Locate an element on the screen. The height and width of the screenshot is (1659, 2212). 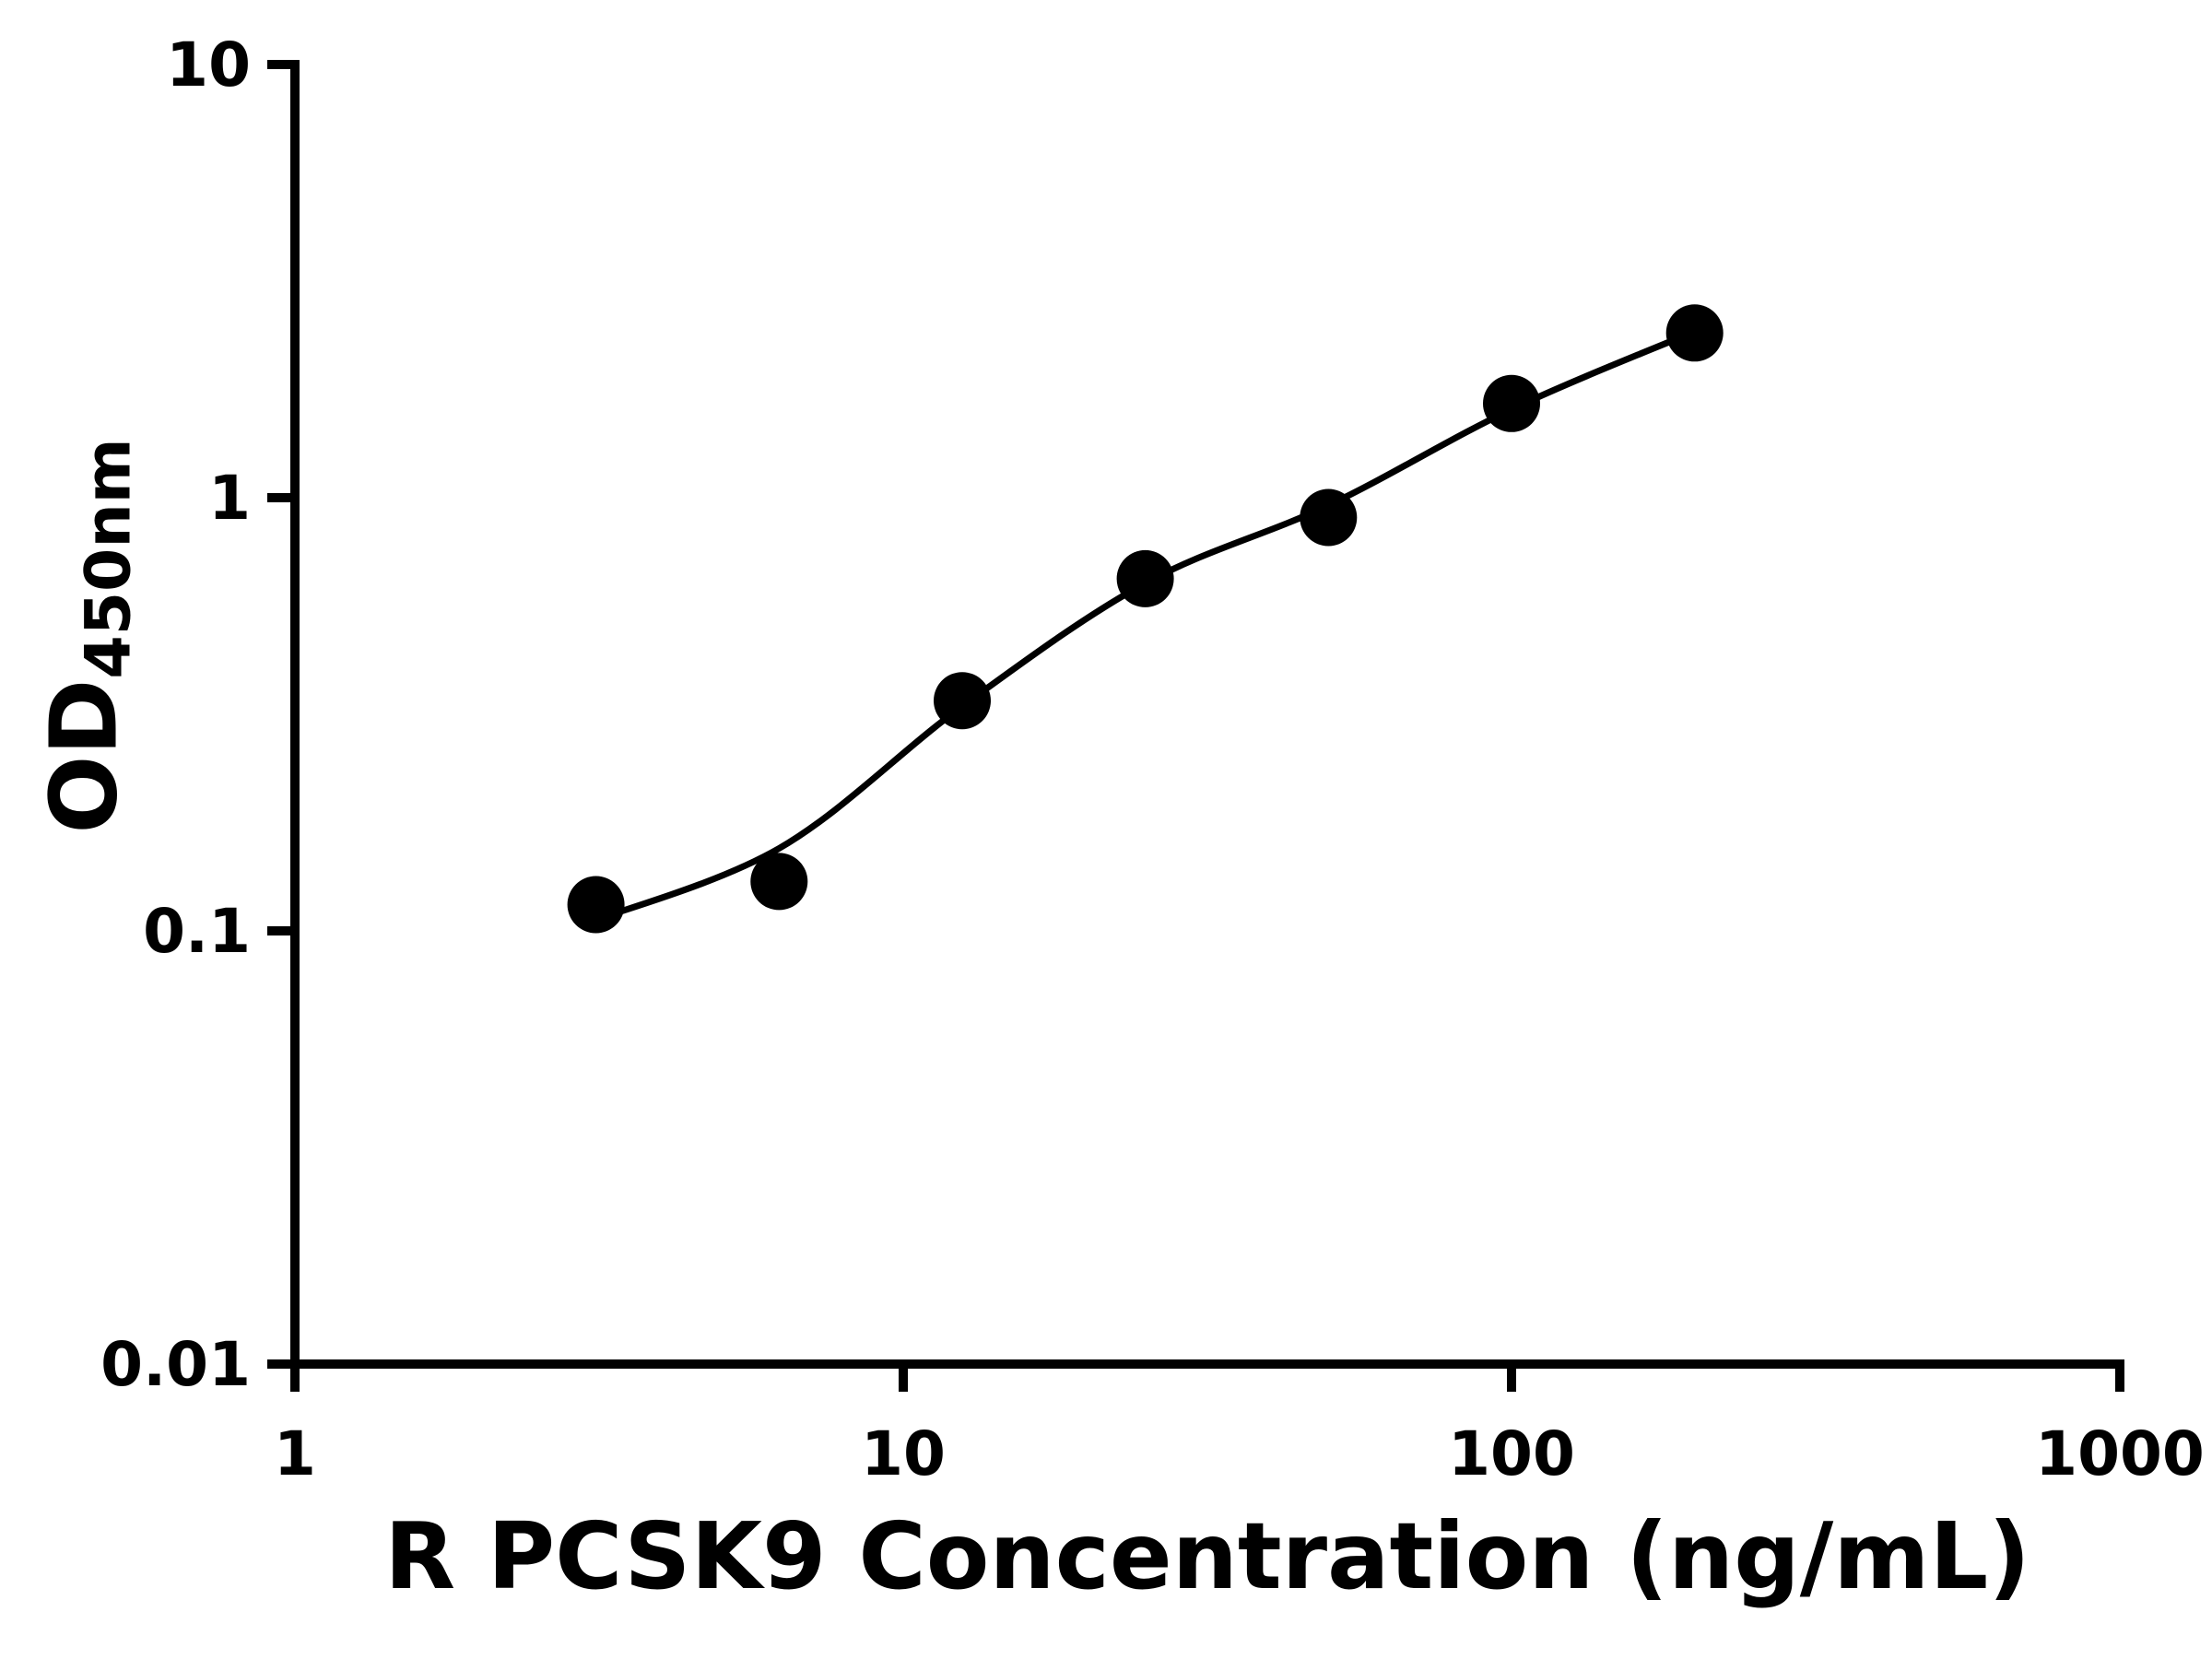
y-axis-title: OD450nm is located at coordinates (88, 635).